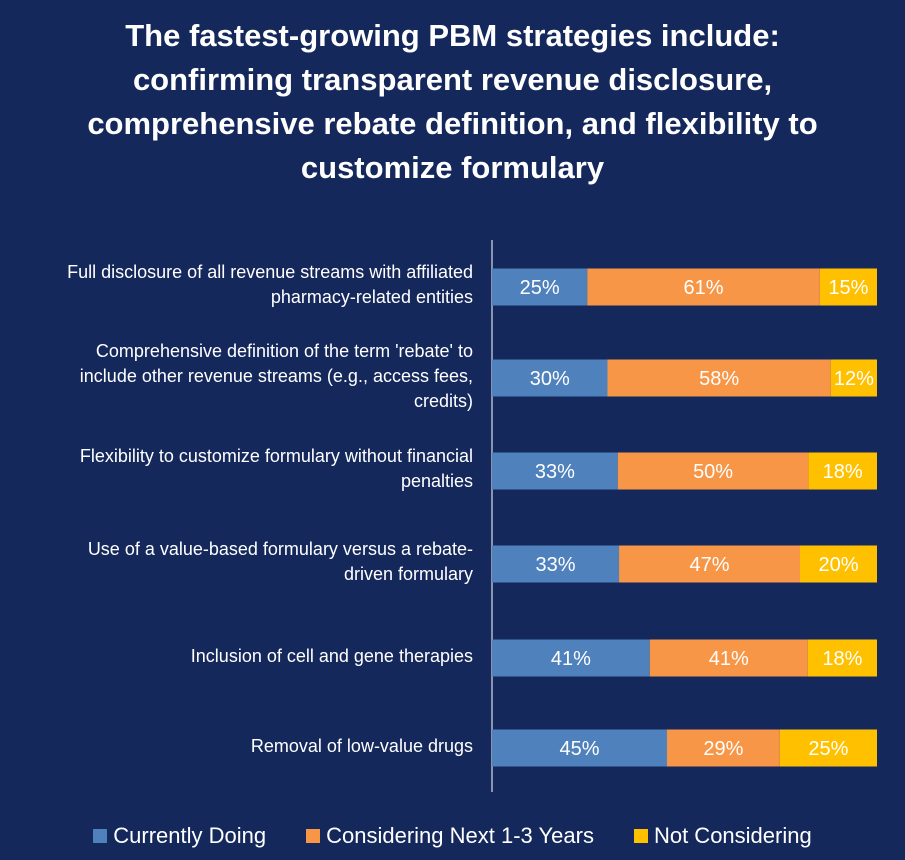  I want to click on chart-title-line: customize formulary, so click(452, 167).